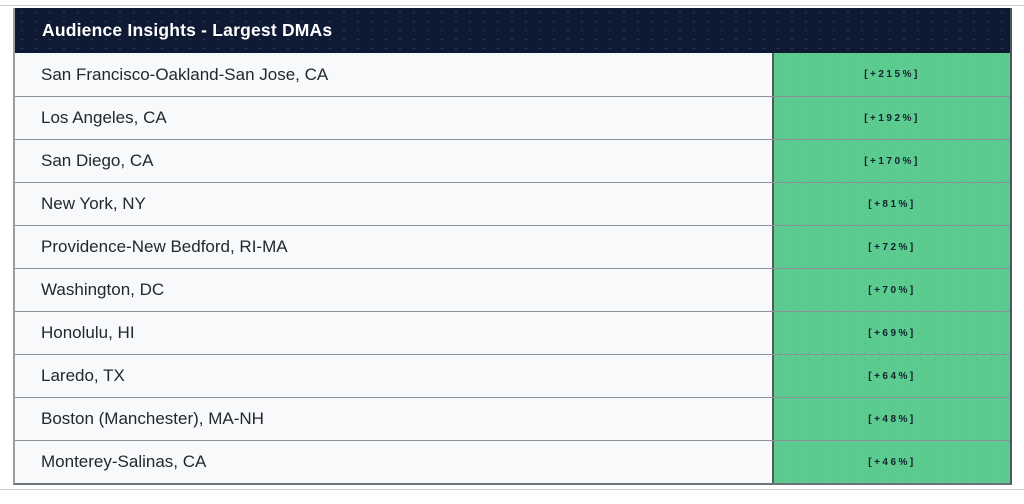  I want to click on dma-name-cell: San Diego, CA, so click(394, 161).